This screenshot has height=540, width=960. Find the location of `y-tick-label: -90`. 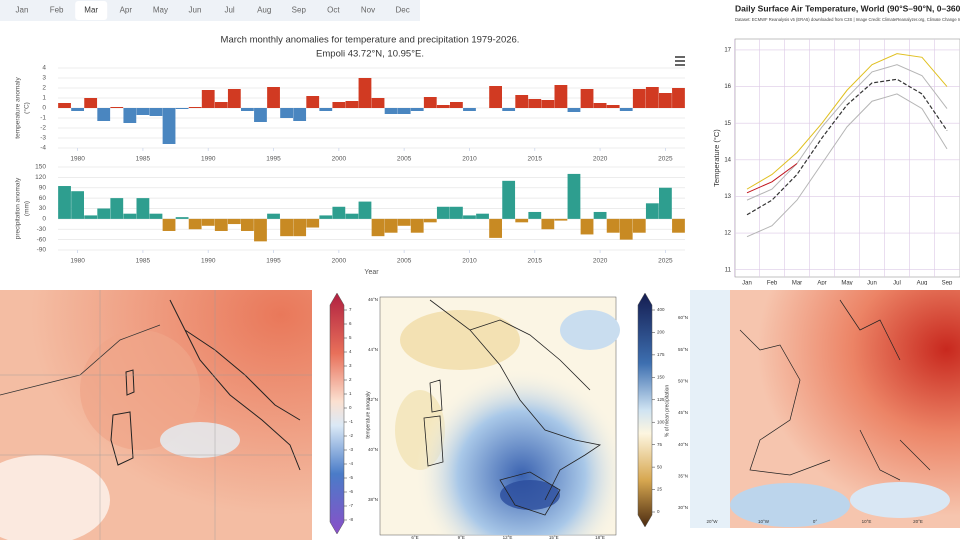

y-tick-label: -90 is located at coordinates (42, 250).